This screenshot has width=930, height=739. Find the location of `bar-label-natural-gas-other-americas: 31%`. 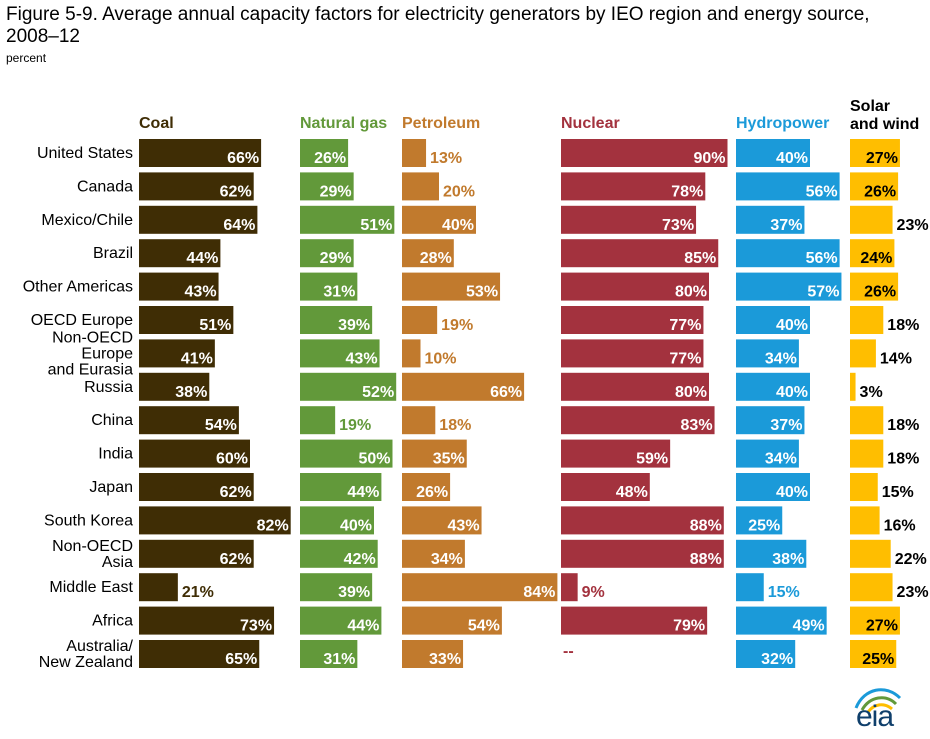

bar-label-natural-gas-other-americas: 31% is located at coordinates (339, 292).